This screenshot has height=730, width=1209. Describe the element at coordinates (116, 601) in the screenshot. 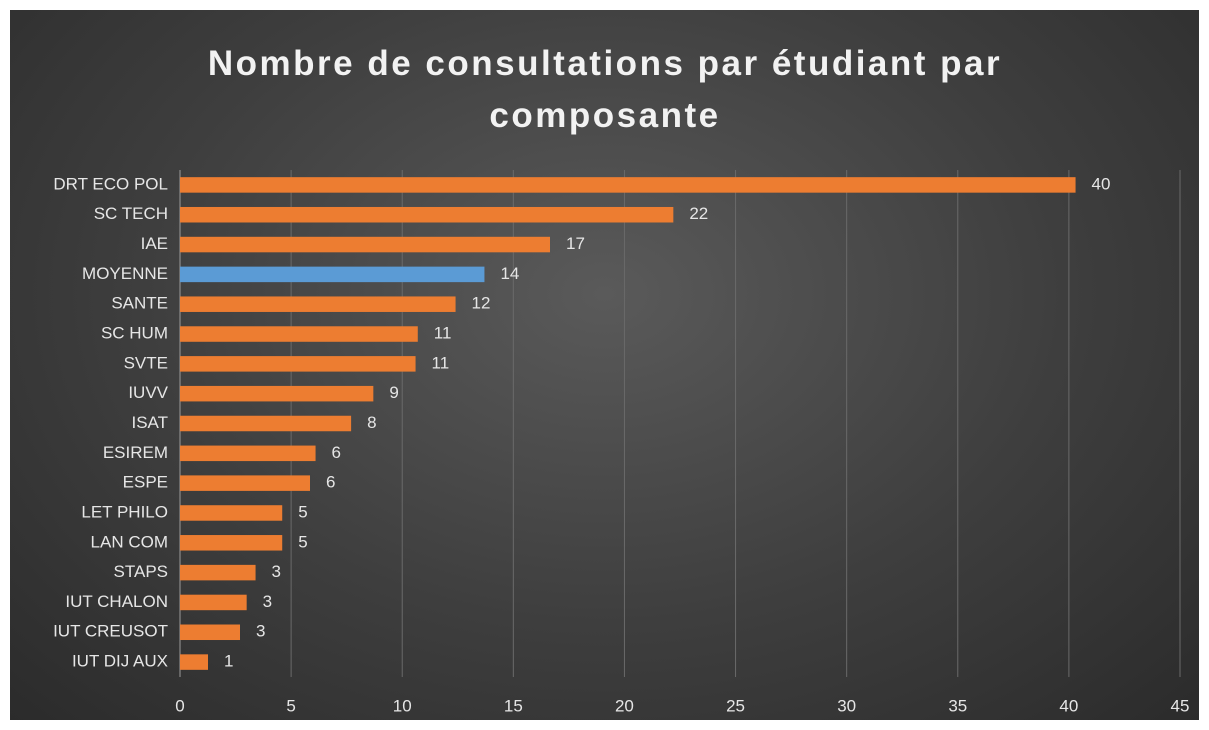

I see `y-tick-label: IUT CHALON` at that location.